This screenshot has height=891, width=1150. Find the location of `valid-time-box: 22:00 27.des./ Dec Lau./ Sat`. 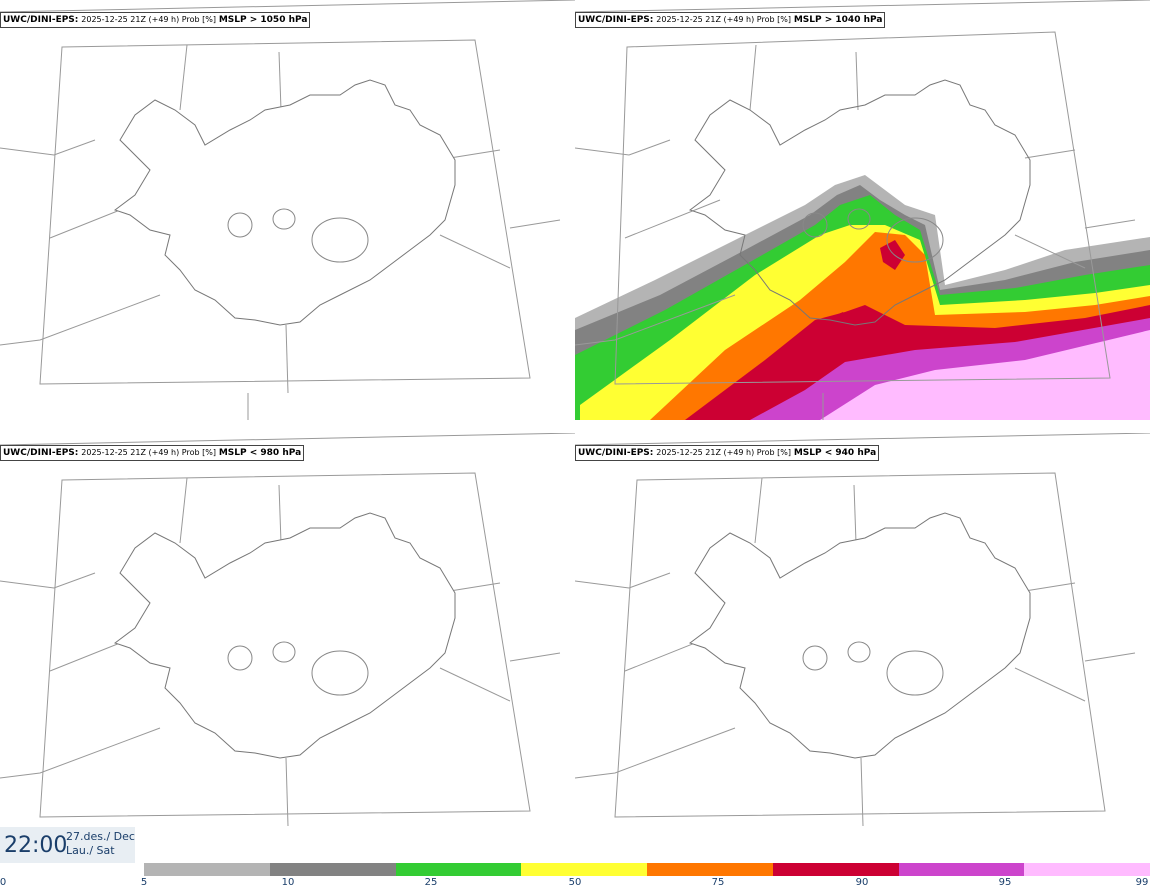

valid-time-box: 22:00 27.des./ Dec Lau./ Sat is located at coordinates (67, 845).